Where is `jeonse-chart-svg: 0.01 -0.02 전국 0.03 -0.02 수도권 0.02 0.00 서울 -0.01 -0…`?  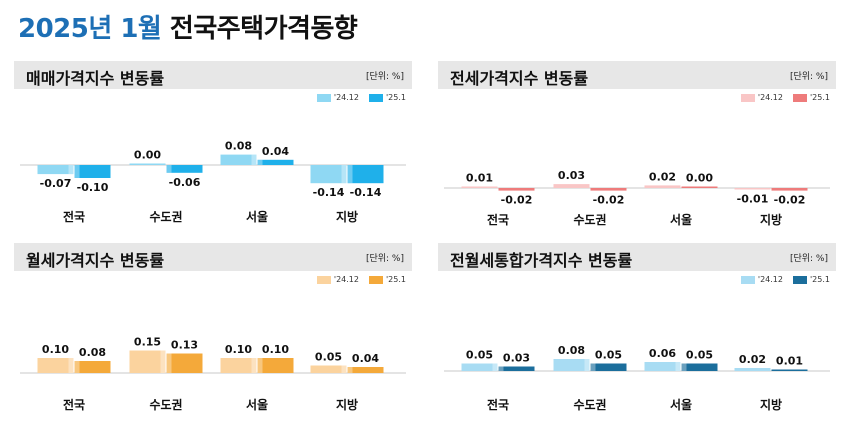
jeonse-chart-svg: 0.01 -0.02 전국 0.03 -0.02 수도권 0.02 0.00 서울 -0.01 -0… is located at coordinates (637, 198).